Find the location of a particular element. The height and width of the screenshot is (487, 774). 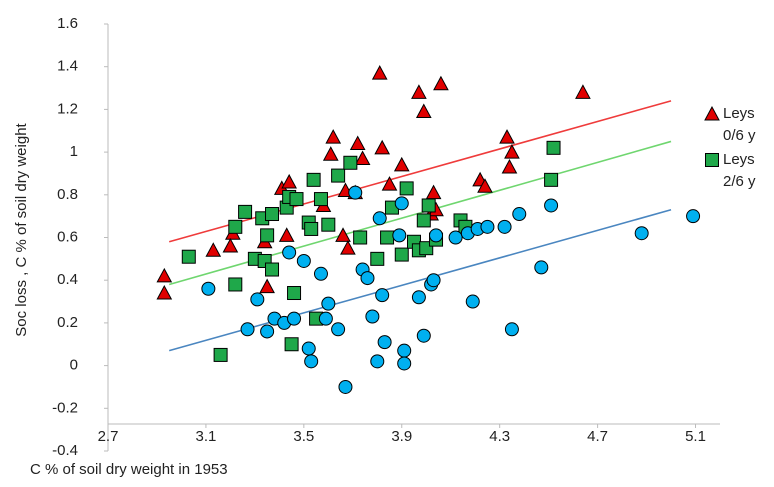

legend-label: Leys 2/6 y is located at coordinates (739, 170).